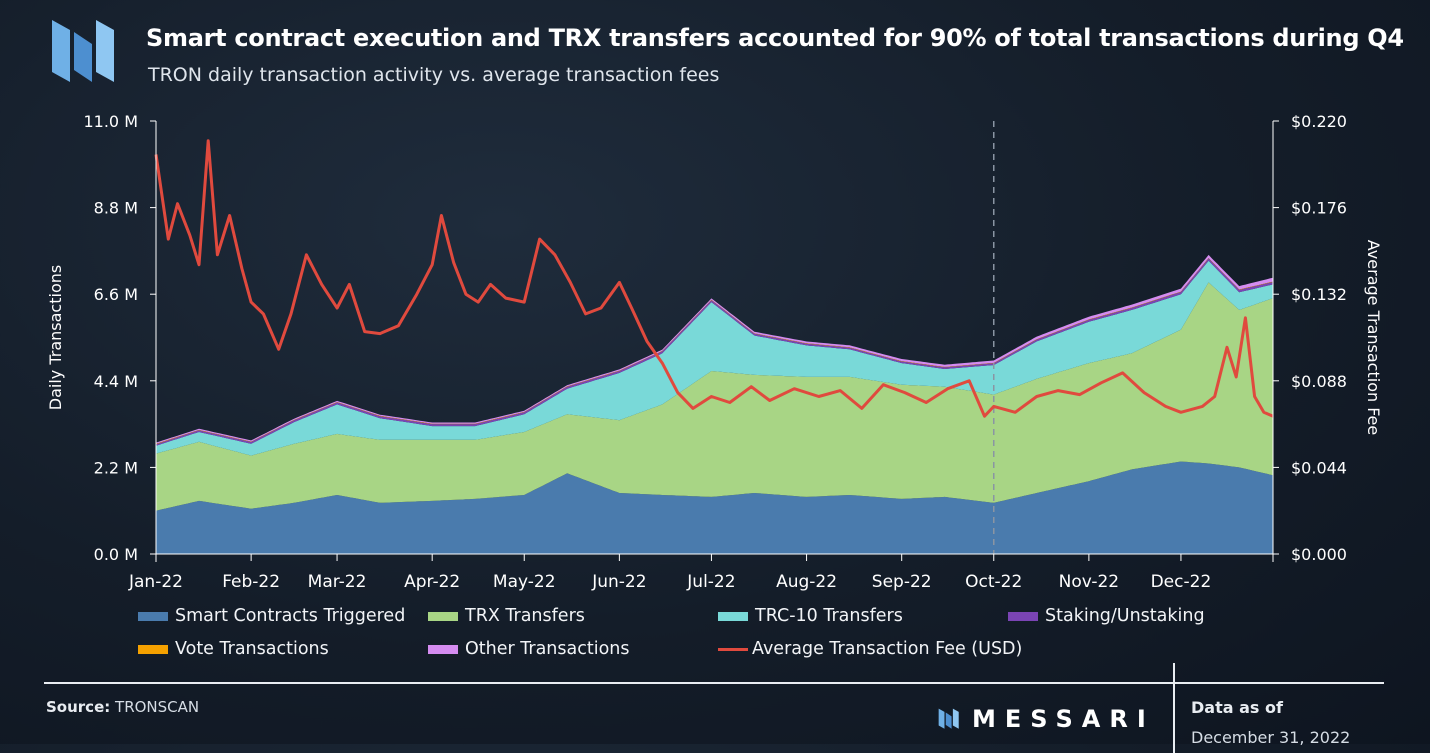 Image resolution: width=1430 pixels, height=753 pixels. What do you see at coordinates (116, 381) in the screenshot?
I see `y-tick-label: 4.4 M` at bounding box center [116, 381].